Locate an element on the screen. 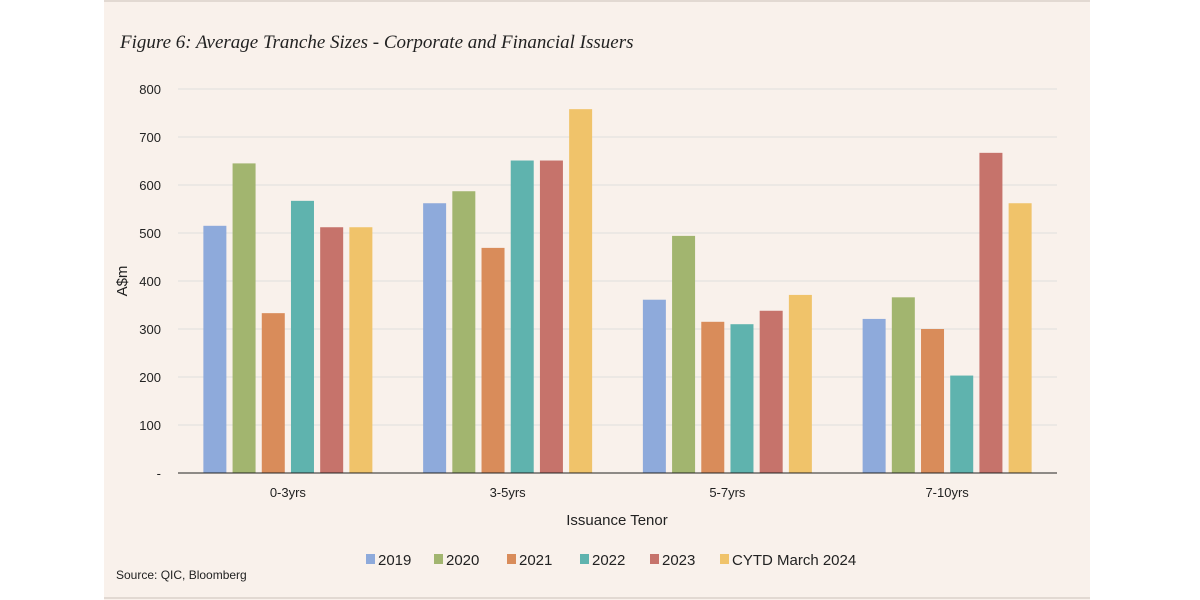 The height and width of the screenshot is (600, 1200). y-tick-label: 300 is located at coordinates (150, 329).